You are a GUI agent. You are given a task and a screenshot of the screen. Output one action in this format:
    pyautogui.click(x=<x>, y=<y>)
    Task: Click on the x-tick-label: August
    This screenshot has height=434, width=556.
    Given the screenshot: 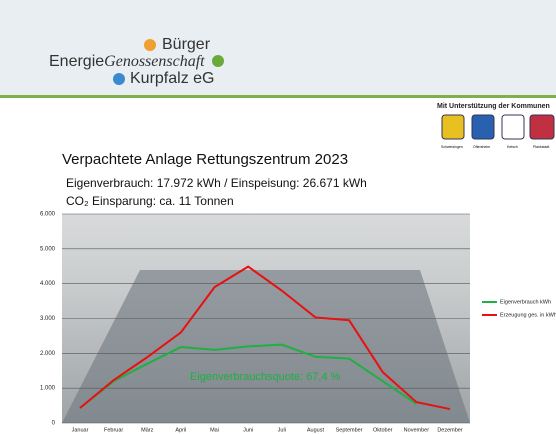 What is the action you would take?
    pyautogui.click(x=316, y=430)
    